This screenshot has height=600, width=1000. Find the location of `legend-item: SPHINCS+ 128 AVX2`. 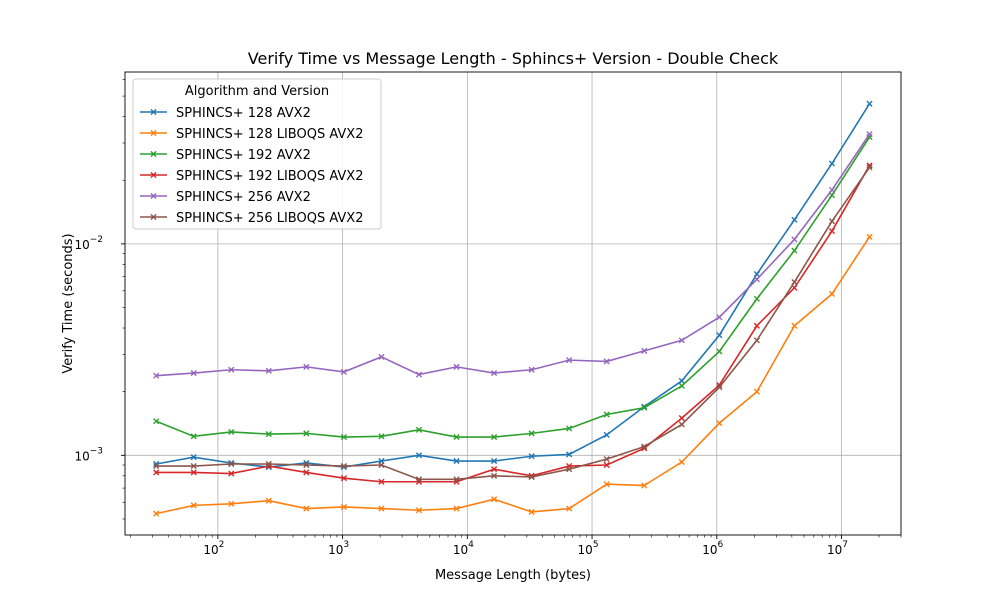

legend-item: SPHINCS+ 128 AVX2 is located at coordinates (225, 113).